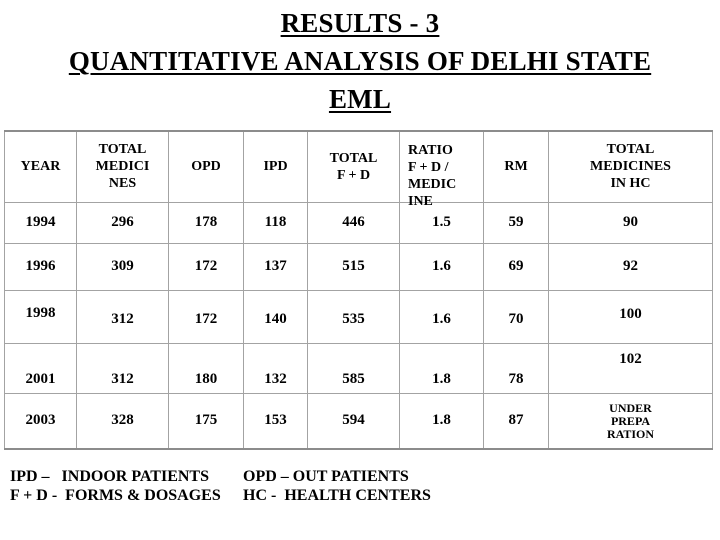 This screenshot has width=720, height=540. What do you see at coordinates (206, 368) in the screenshot?
I see `opd-cell: 180` at bounding box center [206, 368].